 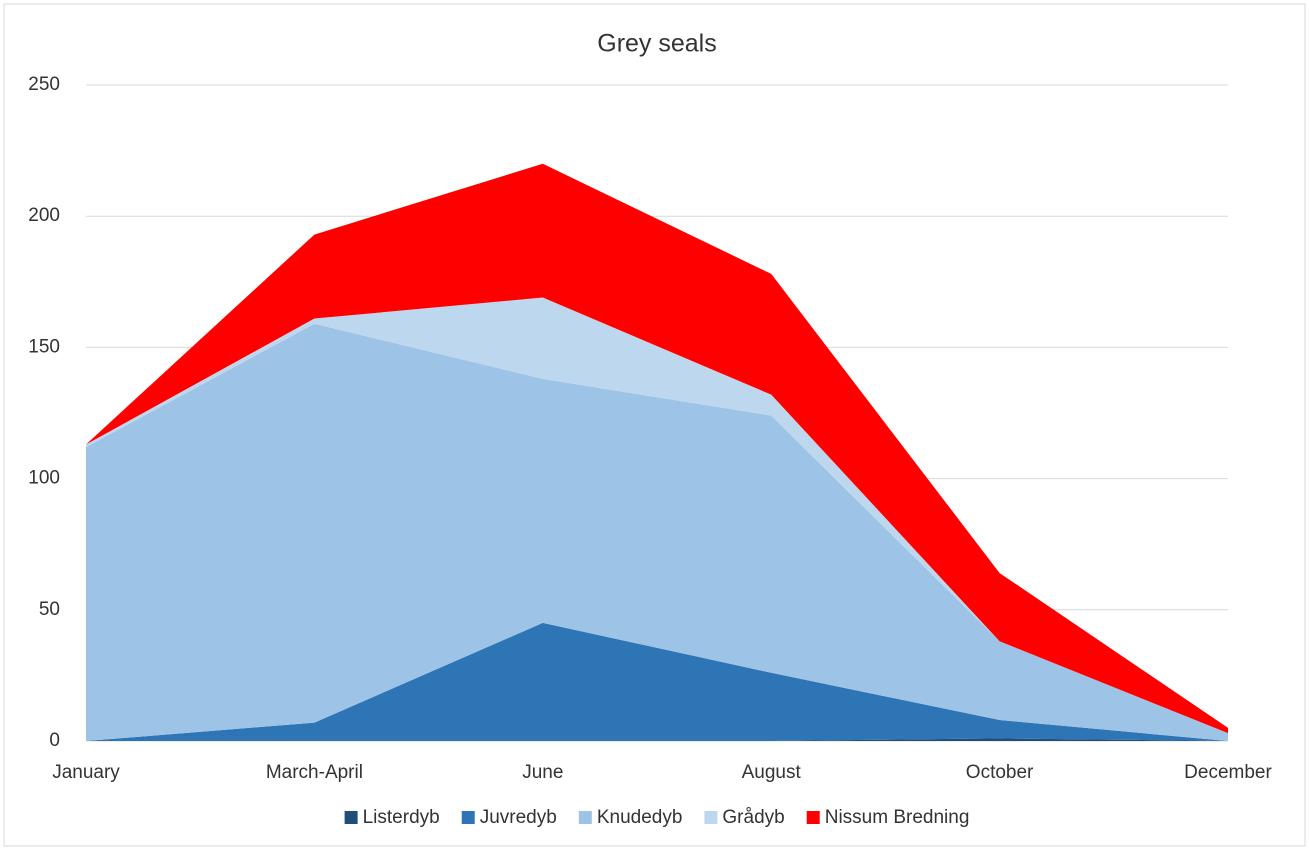 I want to click on legend-item: Knudedyb, so click(x=630, y=817).